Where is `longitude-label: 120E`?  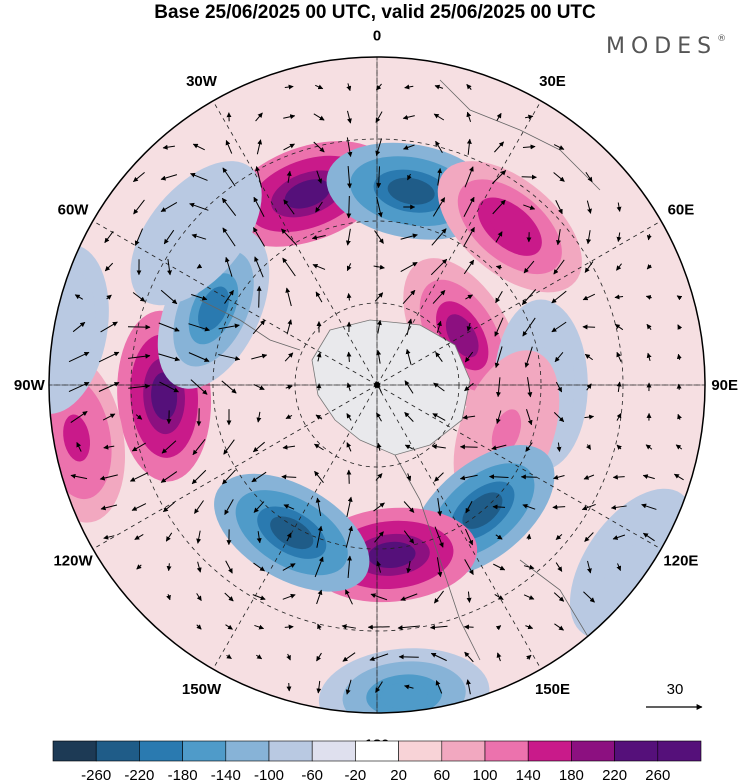
longitude-label: 120E is located at coordinates (680, 560).